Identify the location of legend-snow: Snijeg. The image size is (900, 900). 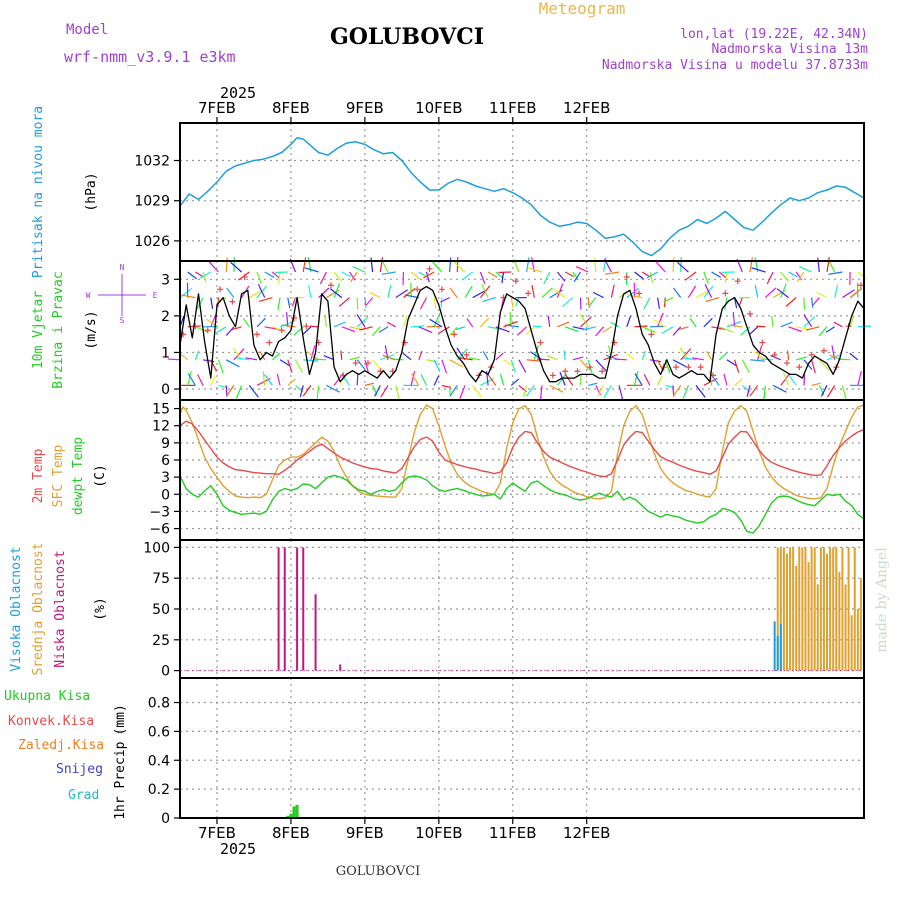
(79, 769).